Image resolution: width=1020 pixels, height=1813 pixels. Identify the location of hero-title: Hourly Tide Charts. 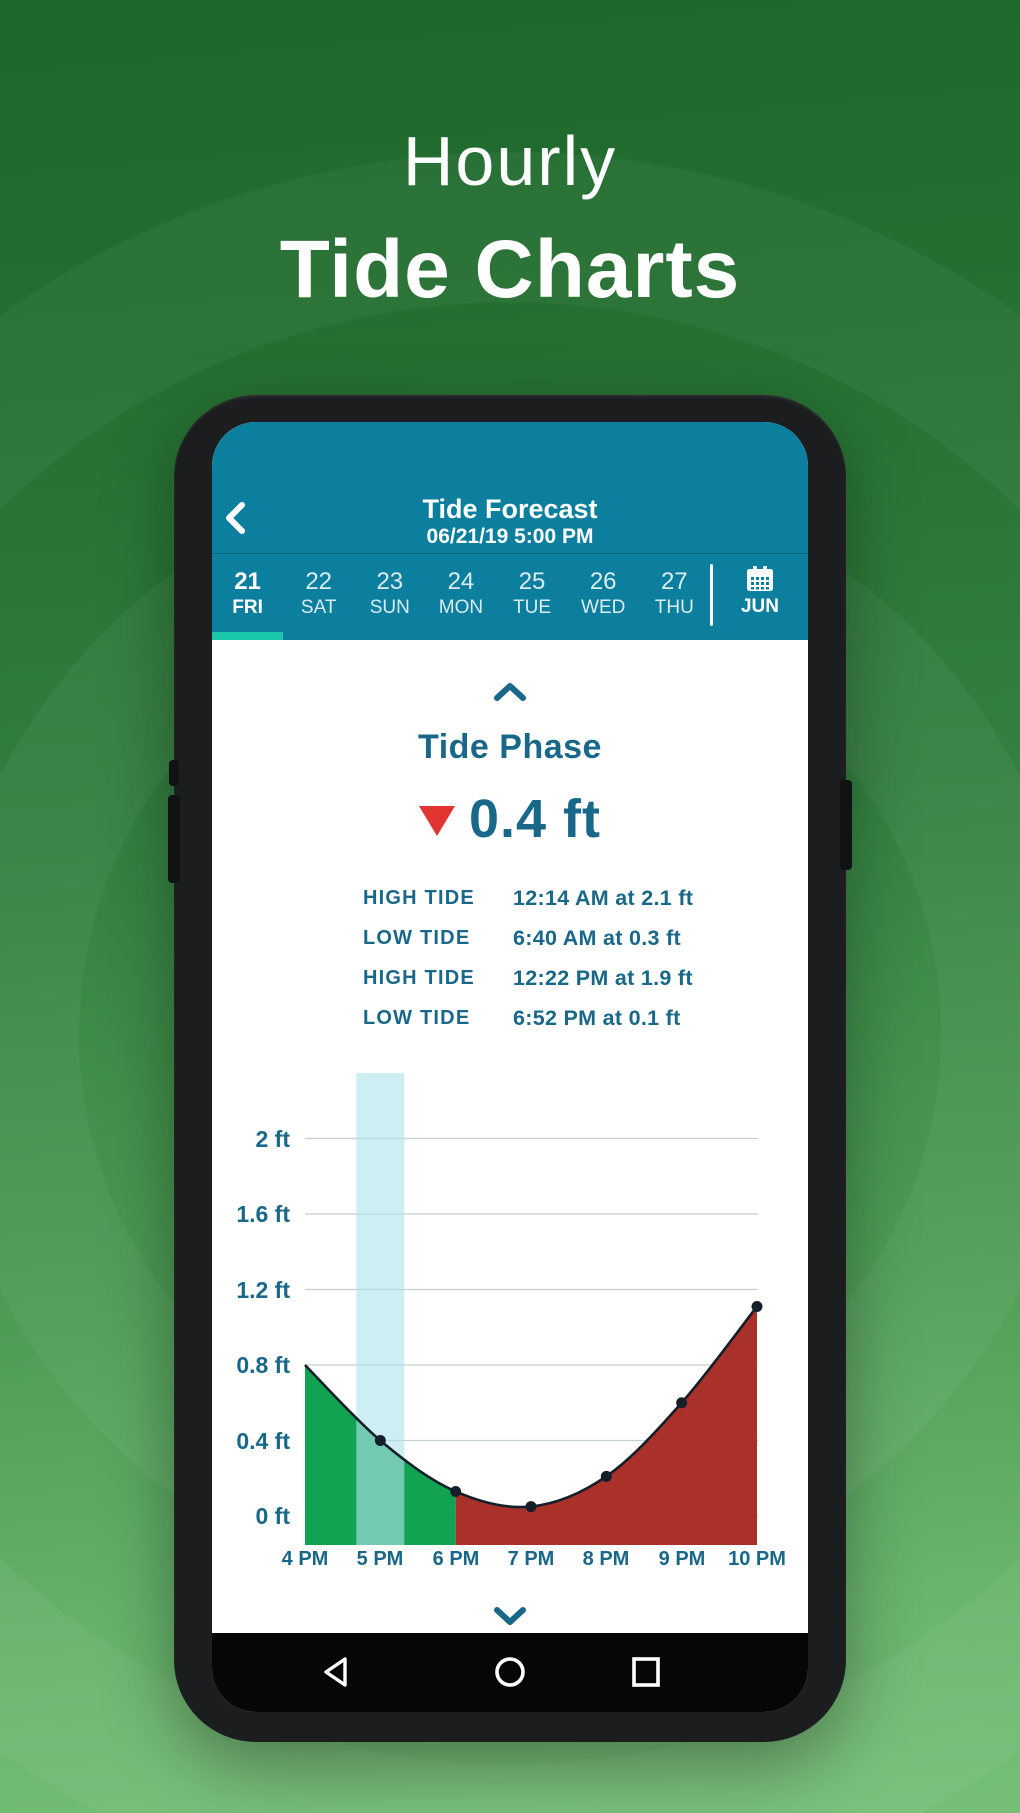
(510, 217).